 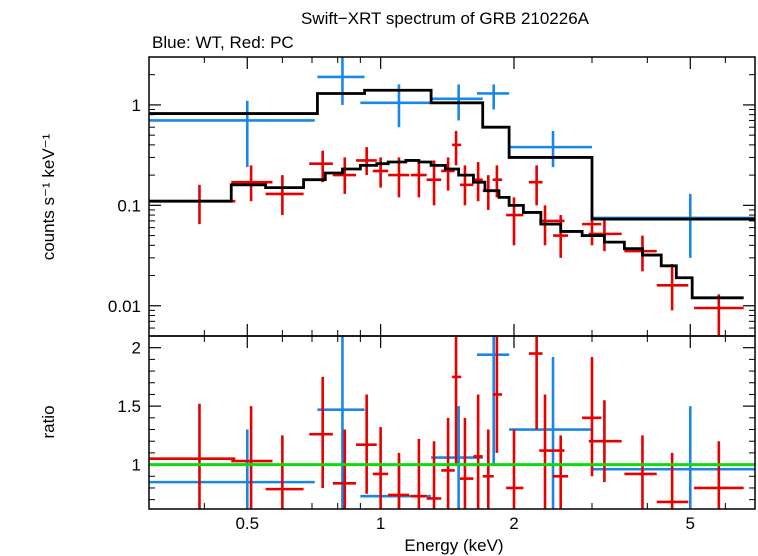 What do you see at coordinates (223, 42) in the screenshot?
I see `chart-subtitle: Blue: WT, Red: PC` at bounding box center [223, 42].